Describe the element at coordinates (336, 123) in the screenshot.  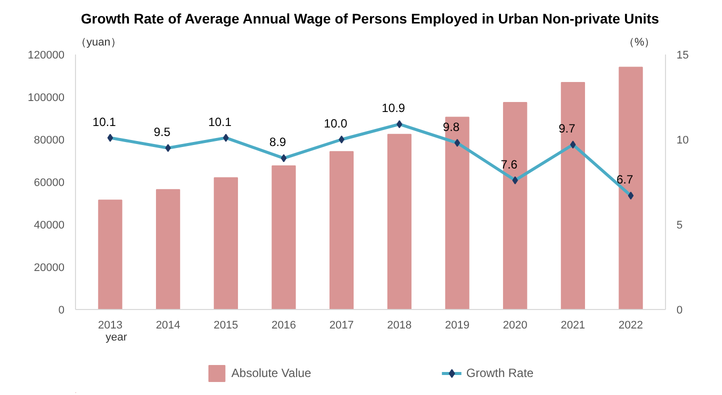
I see `data-label: 10.0` at that location.